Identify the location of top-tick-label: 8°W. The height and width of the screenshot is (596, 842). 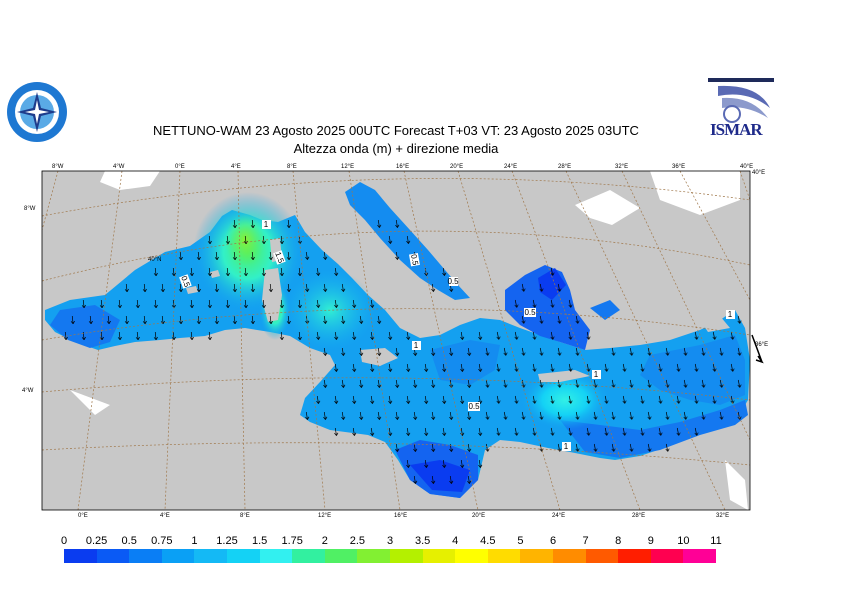
(58, 167).